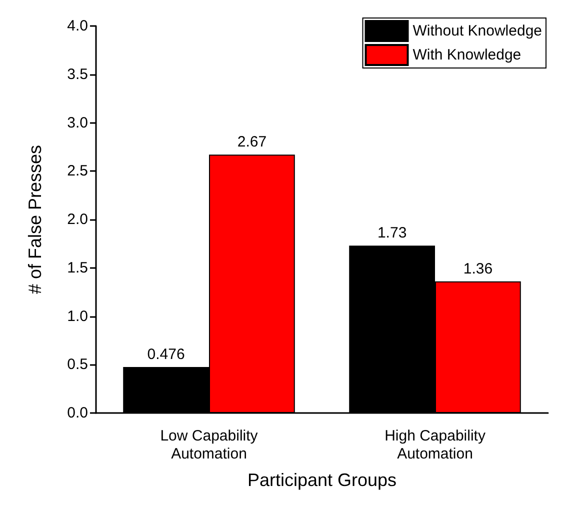 The width and height of the screenshot is (568, 506). Describe the element at coordinates (435, 445) in the screenshot. I see `x-tick-label: High Capability Automation` at that location.